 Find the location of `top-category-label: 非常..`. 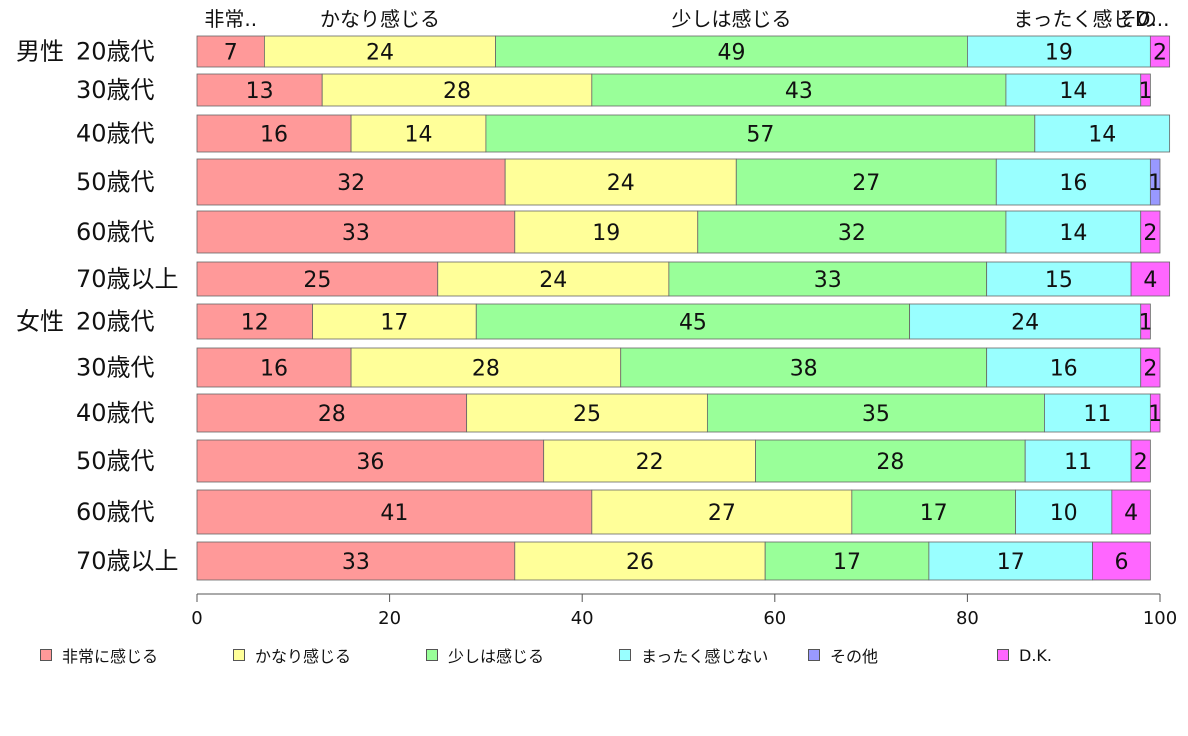

top-category-label: 非常.. is located at coordinates (230, 19).